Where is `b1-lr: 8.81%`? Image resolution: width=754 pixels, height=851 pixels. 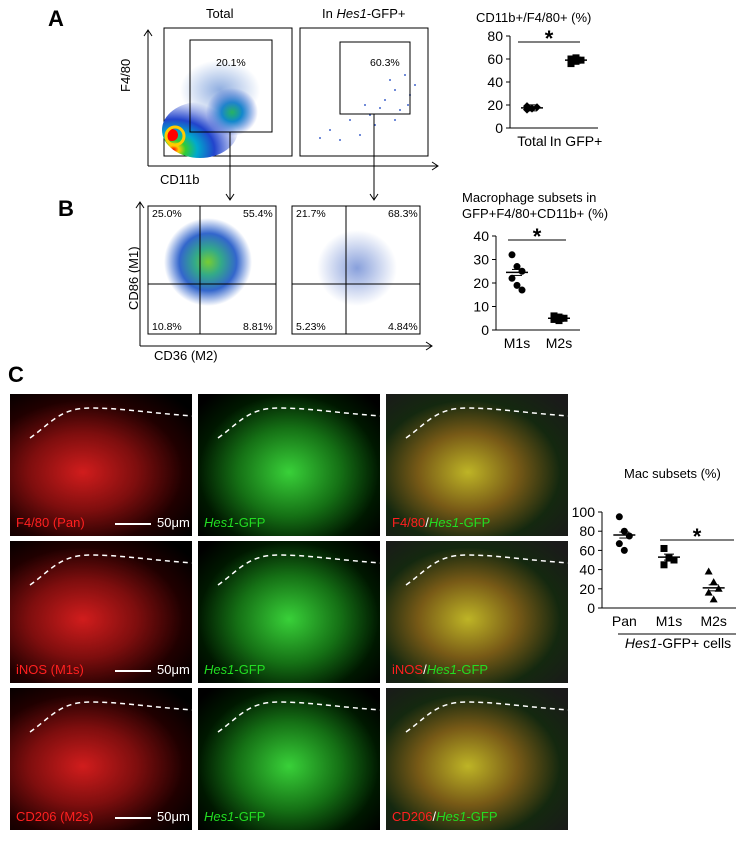
b1-lr: 8.81% is located at coordinates (258, 327).